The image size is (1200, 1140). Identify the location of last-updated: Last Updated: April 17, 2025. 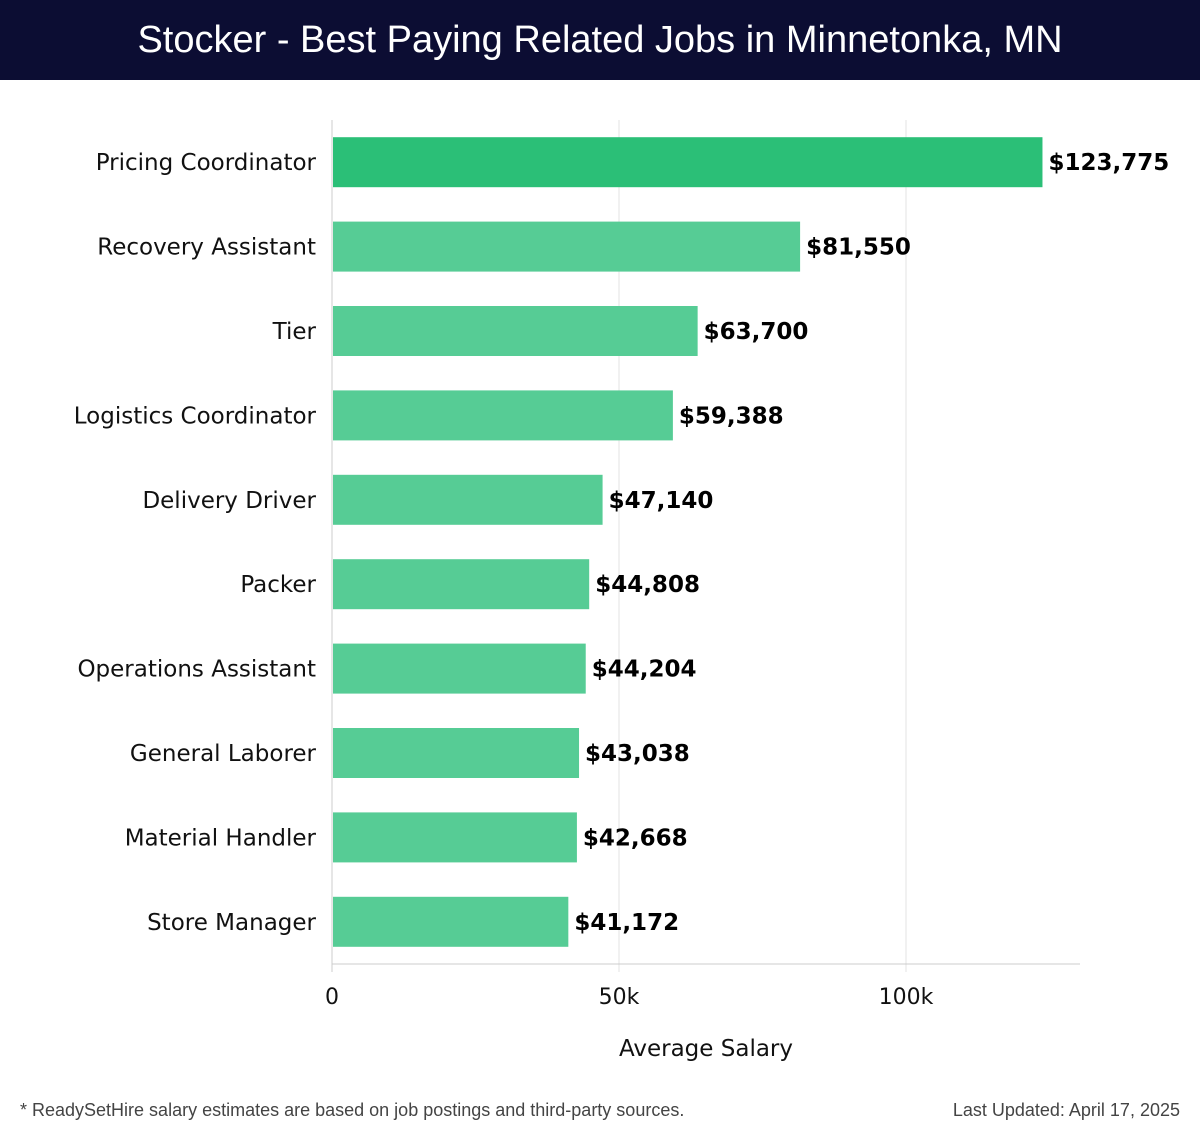
(1066, 1110).